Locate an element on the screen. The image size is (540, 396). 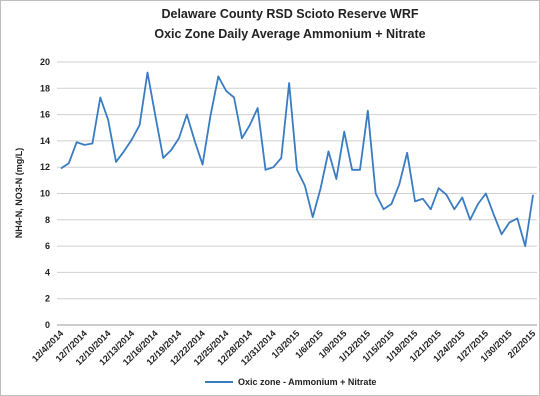
y-tick-label: 6 is located at coordinates (47, 246).